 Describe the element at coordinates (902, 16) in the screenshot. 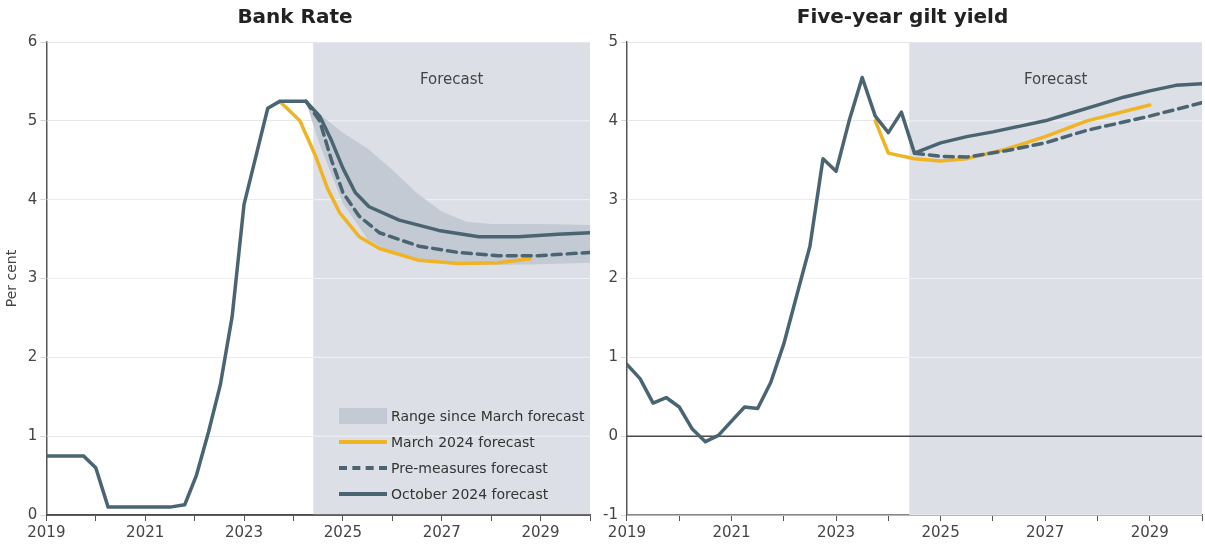

I see `chart-title: Five-year gilt yield` at that location.